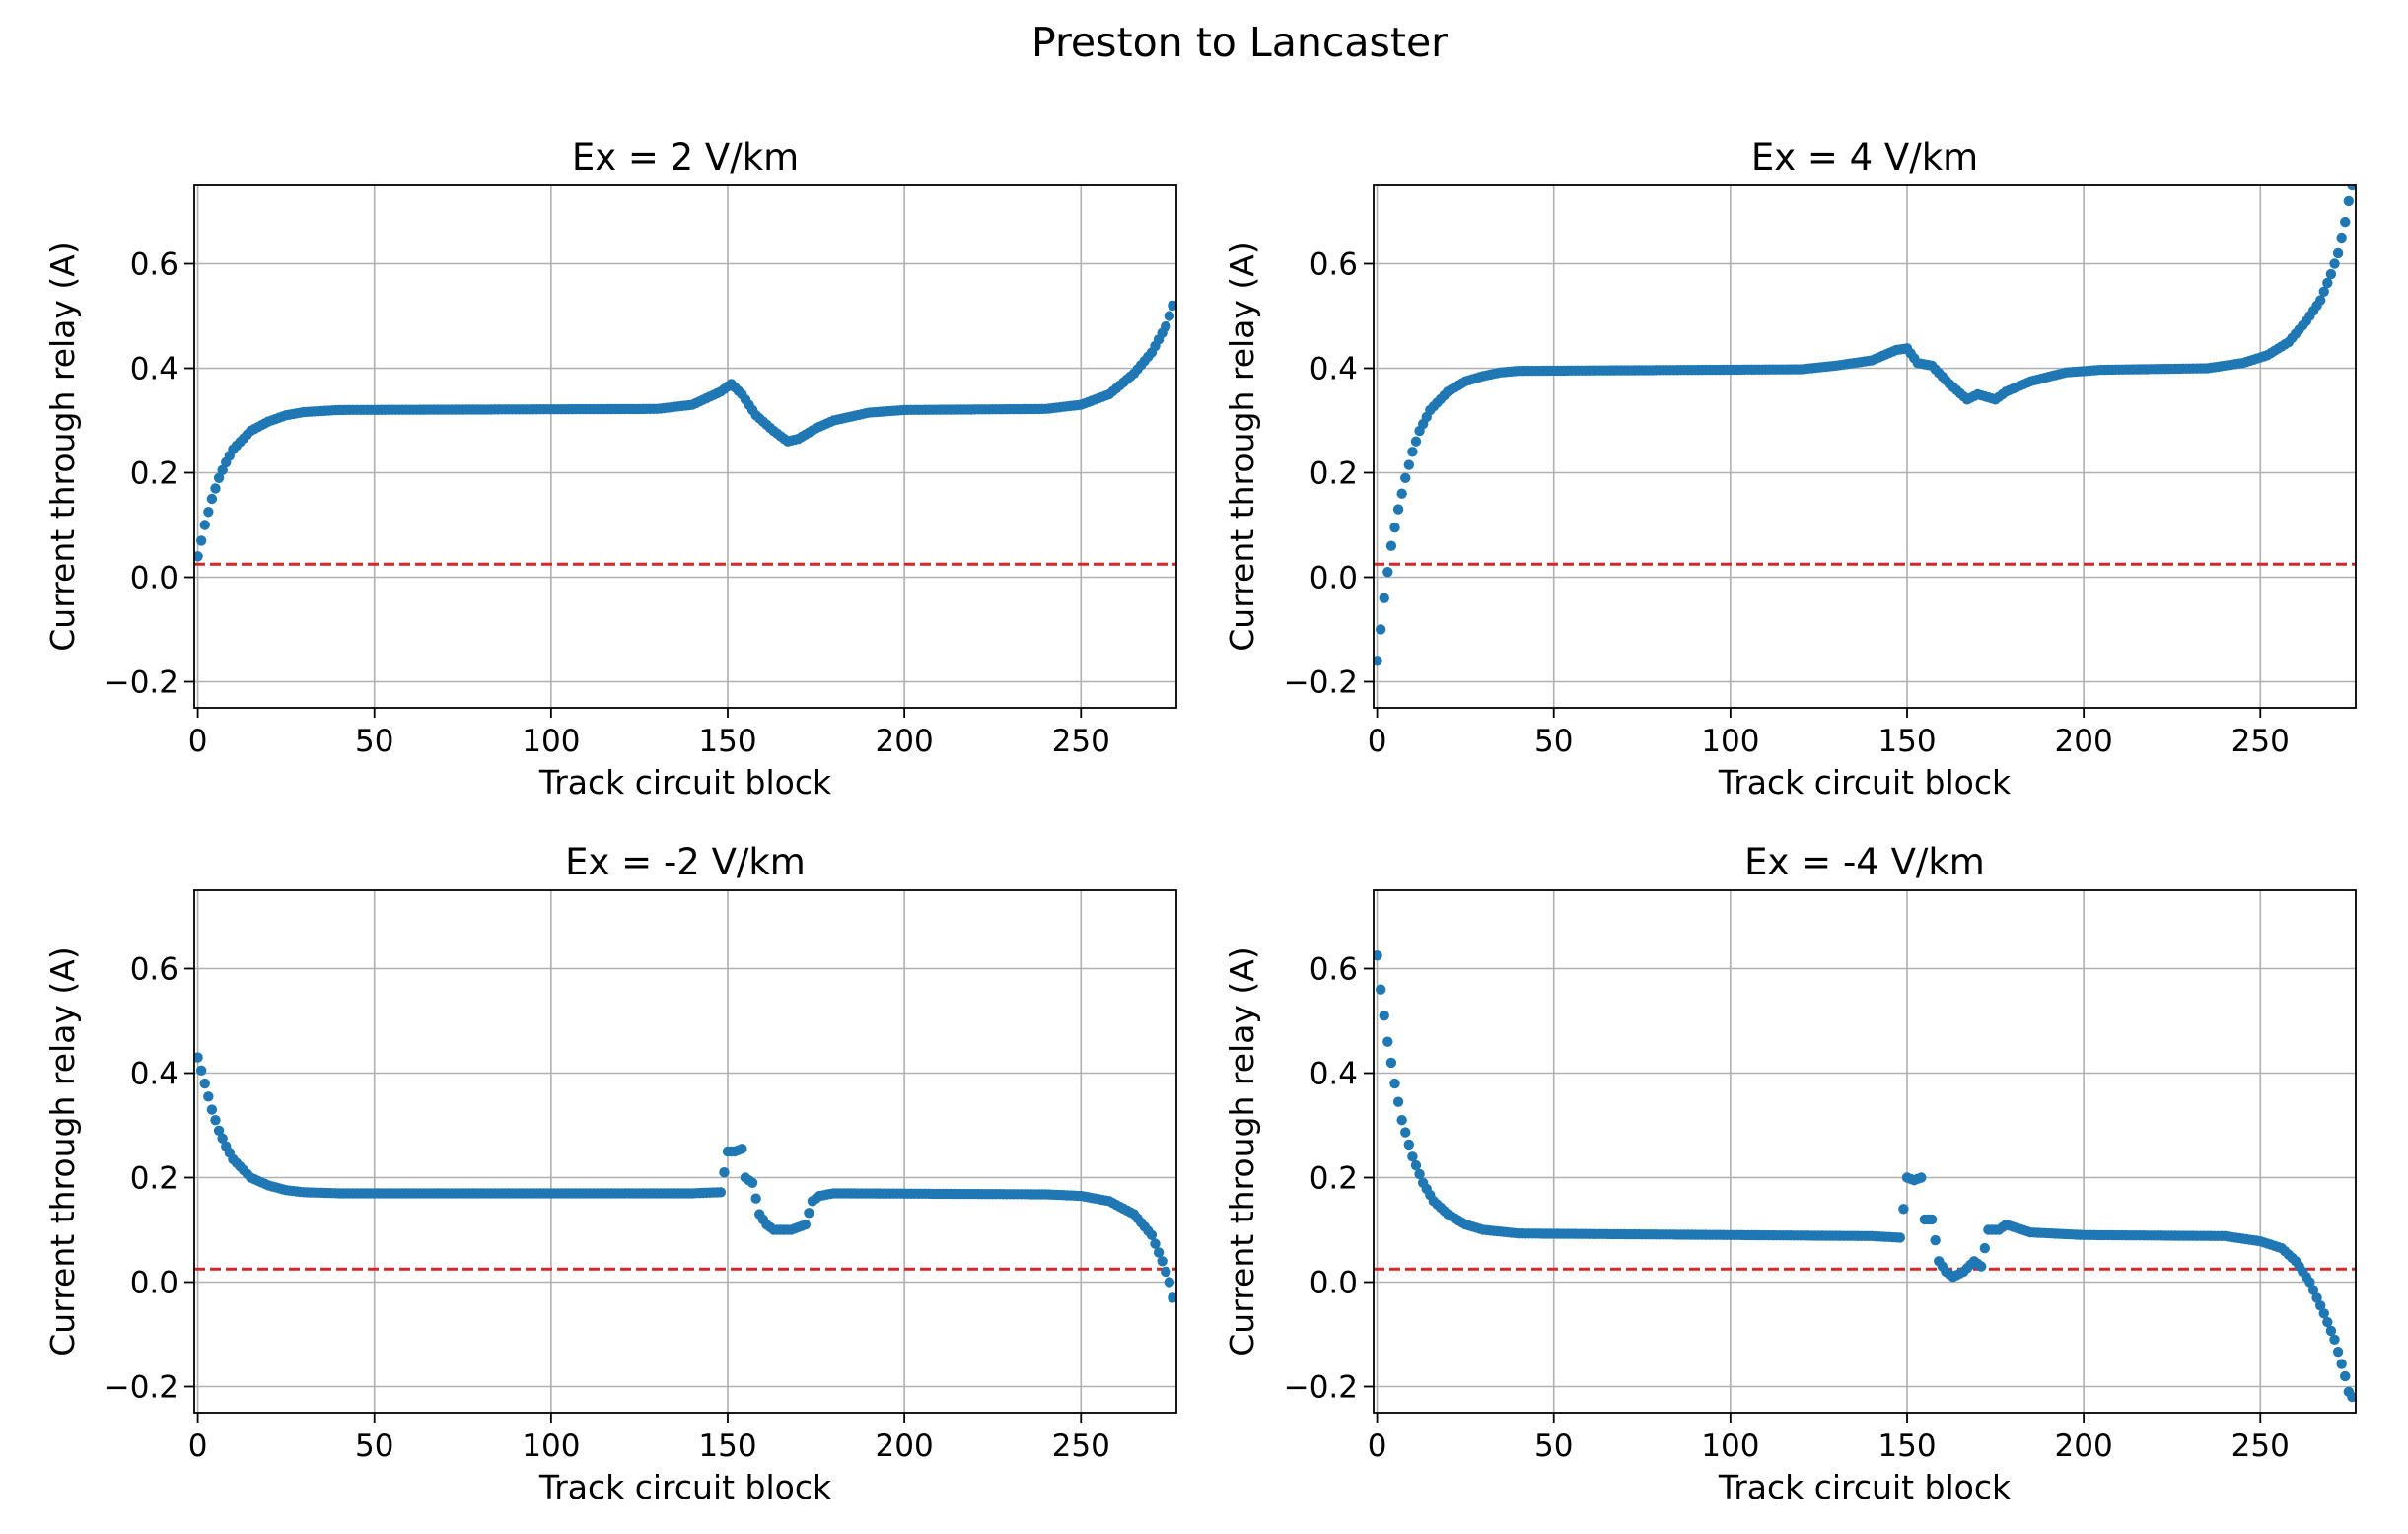  Describe the element at coordinates (685, 157) in the screenshot. I see `subplot-title: Ex = 2 V/km` at that location.